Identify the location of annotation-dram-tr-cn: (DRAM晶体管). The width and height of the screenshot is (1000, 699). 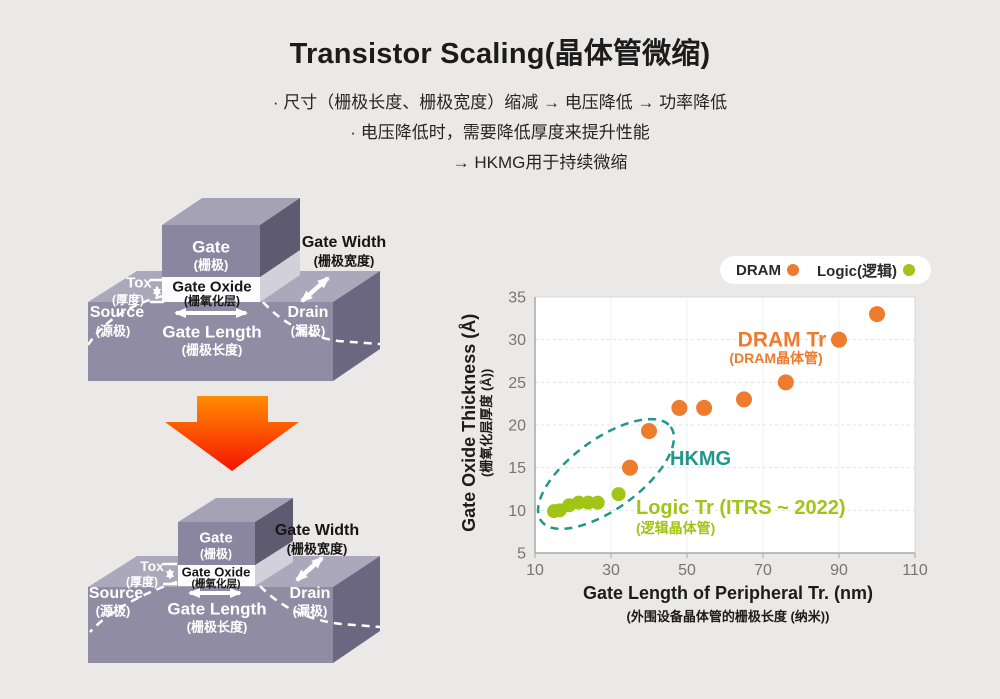
(776, 358).